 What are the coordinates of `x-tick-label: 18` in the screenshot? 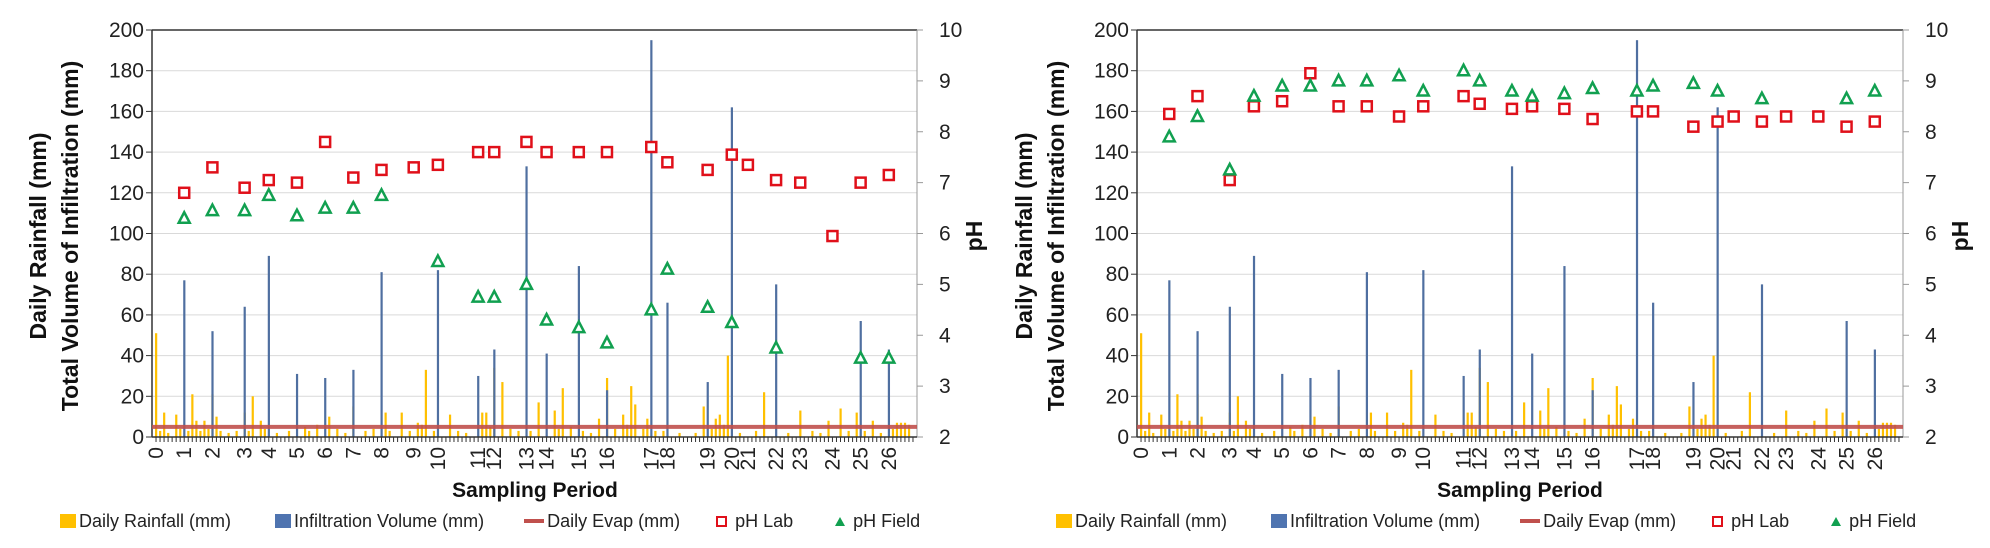 It's located at (667, 458).